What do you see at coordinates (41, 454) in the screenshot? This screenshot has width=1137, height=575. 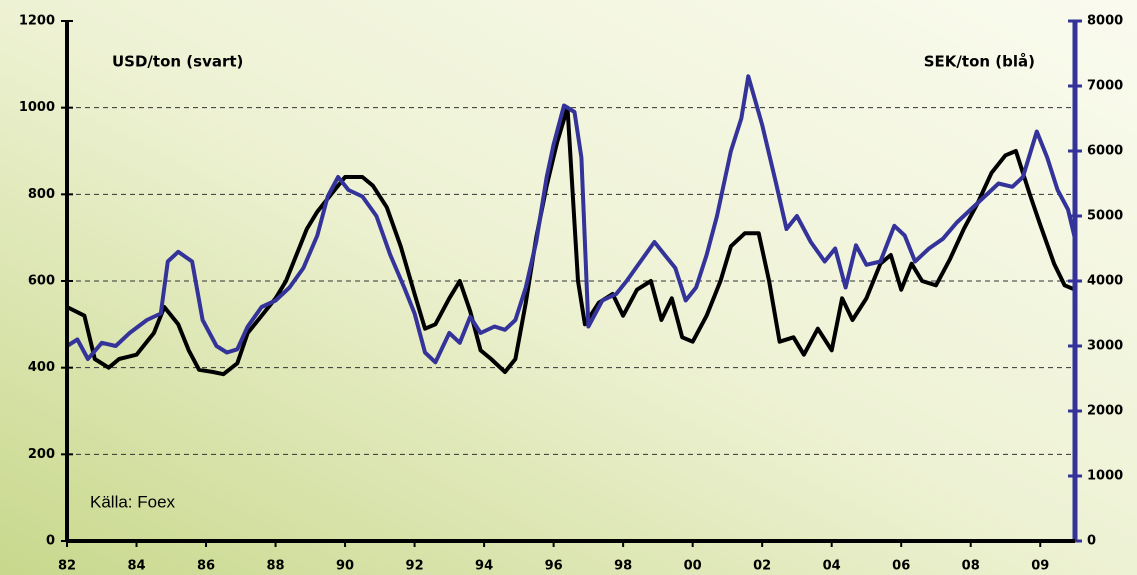 I see `y-tick-label: 200` at bounding box center [41, 454].